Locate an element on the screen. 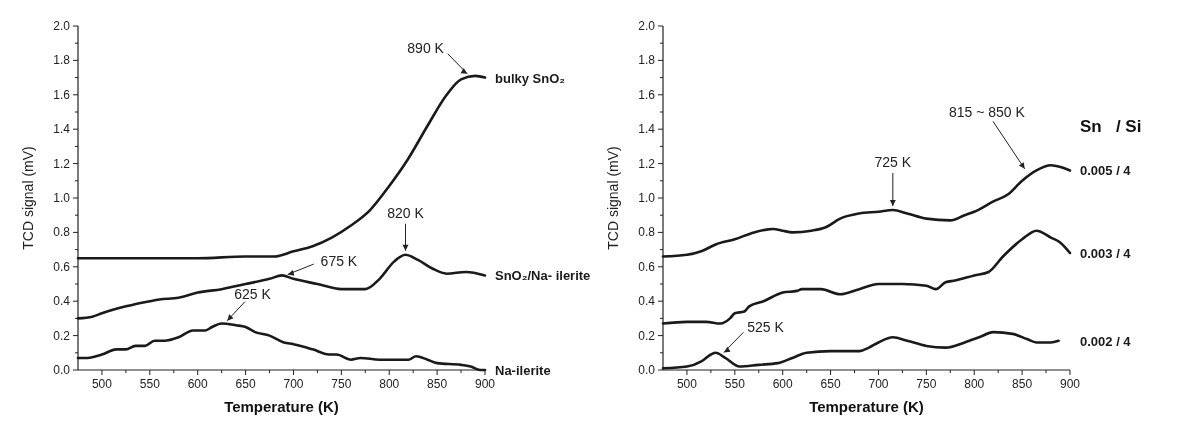 This screenshot has height=425, width=1187. annotation: 890 K is located at coordinates (426, 47).